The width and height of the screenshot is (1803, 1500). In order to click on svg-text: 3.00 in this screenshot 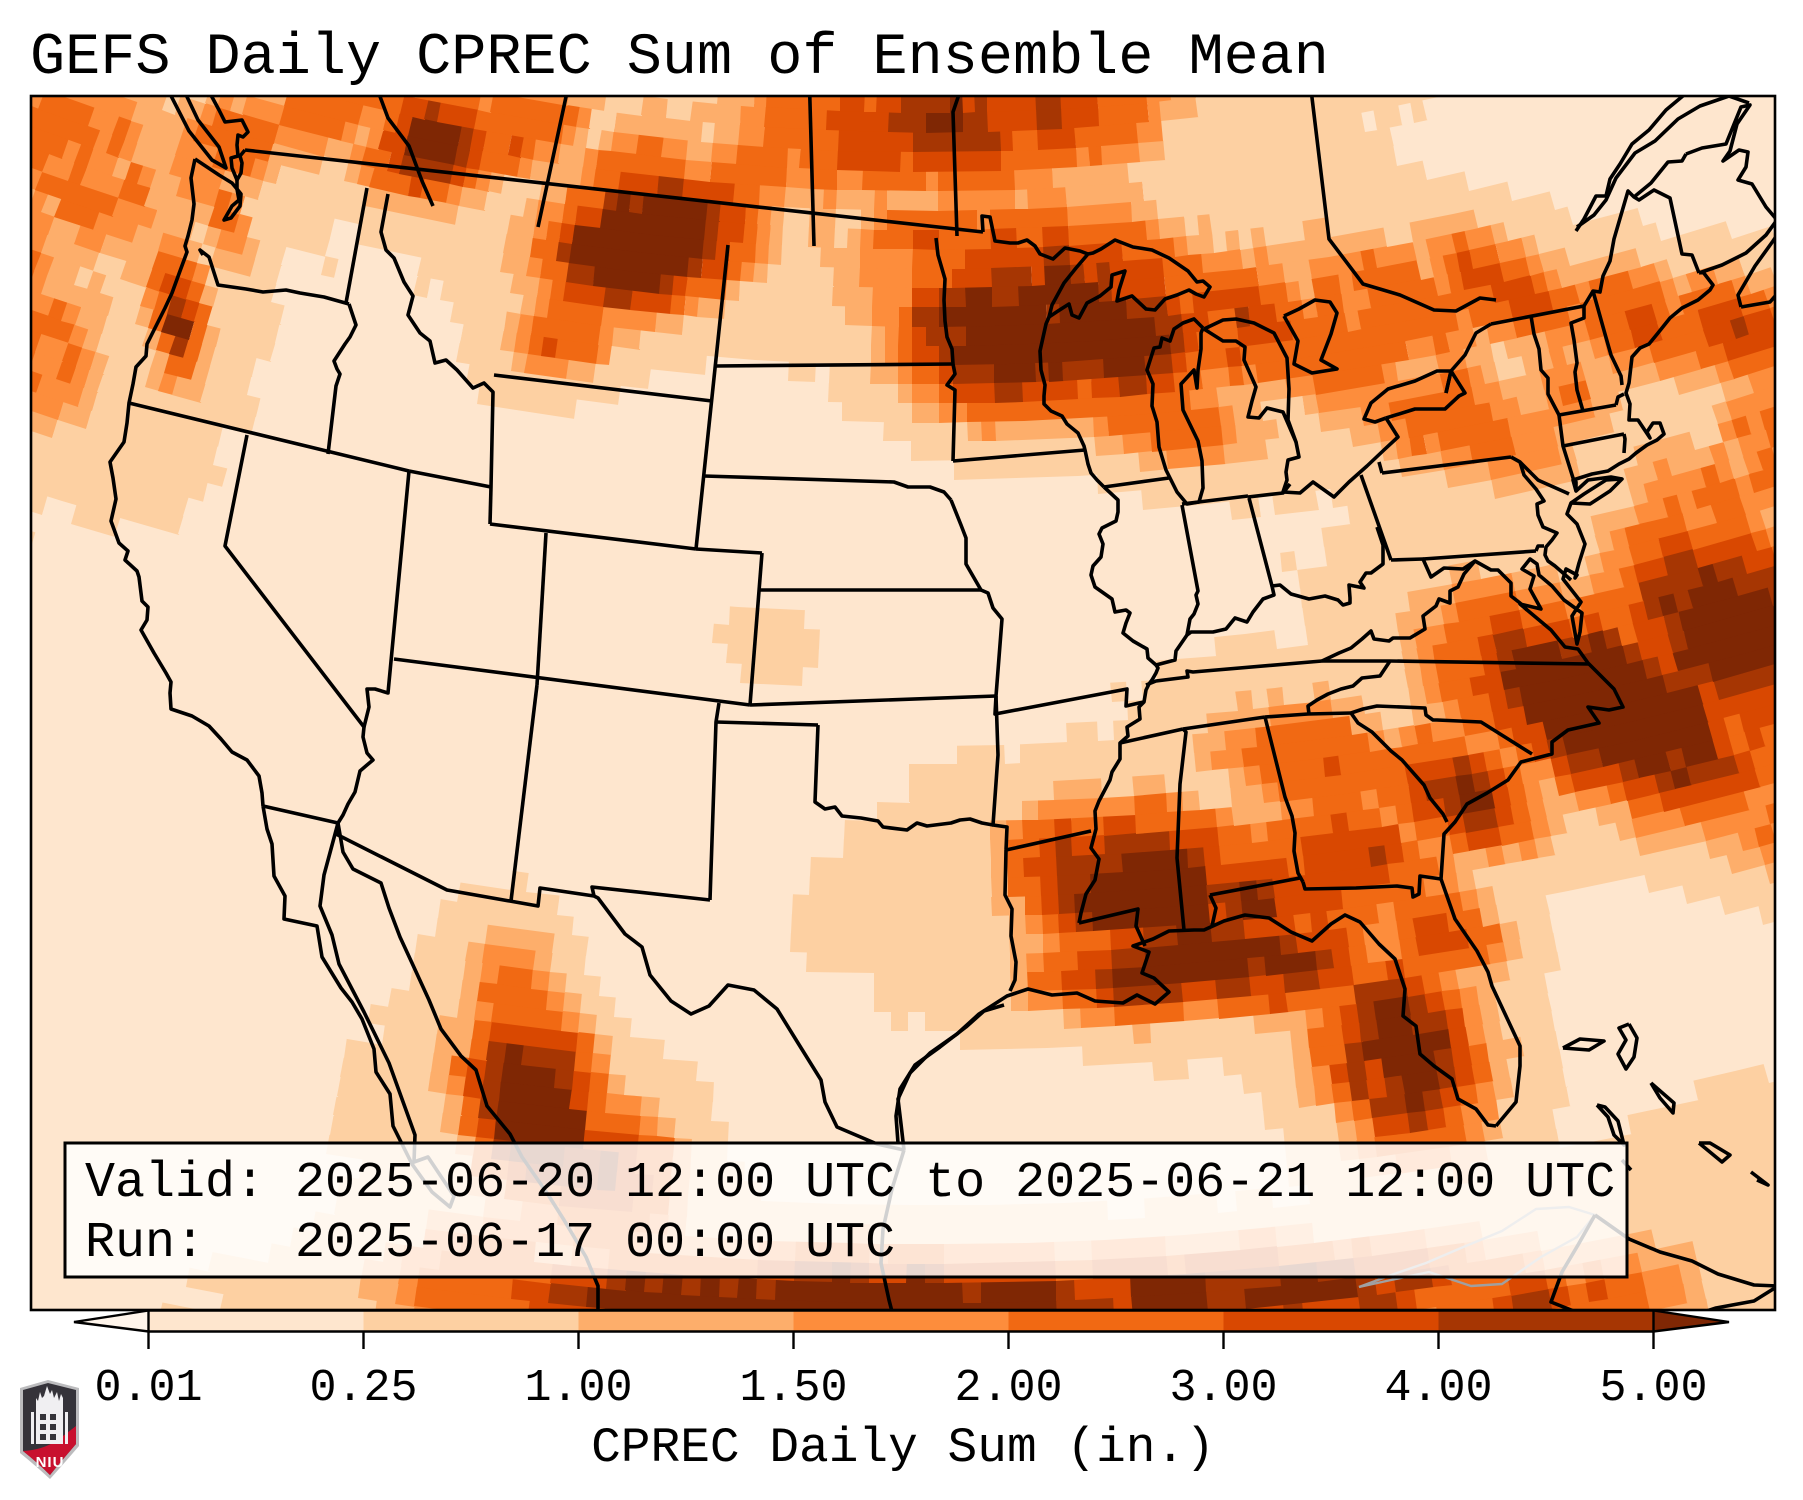, I will do `click(1223, 1388)`.